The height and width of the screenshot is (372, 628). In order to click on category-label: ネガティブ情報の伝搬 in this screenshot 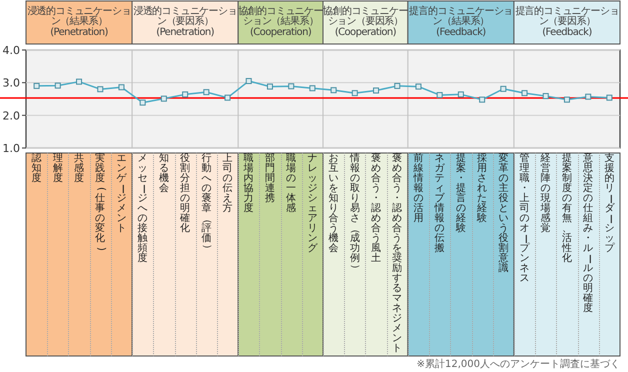, I will do `click(439, 203)`.